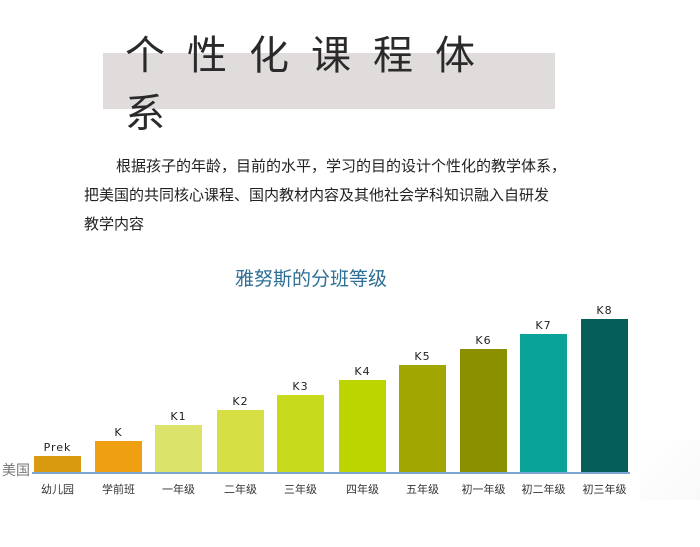 The width and height of the screenshot is (700, 547). What do you see at coordinates (240, 401) in the screenshot?
I see `bar-value-label: K2` at bounding box center [240, 401].